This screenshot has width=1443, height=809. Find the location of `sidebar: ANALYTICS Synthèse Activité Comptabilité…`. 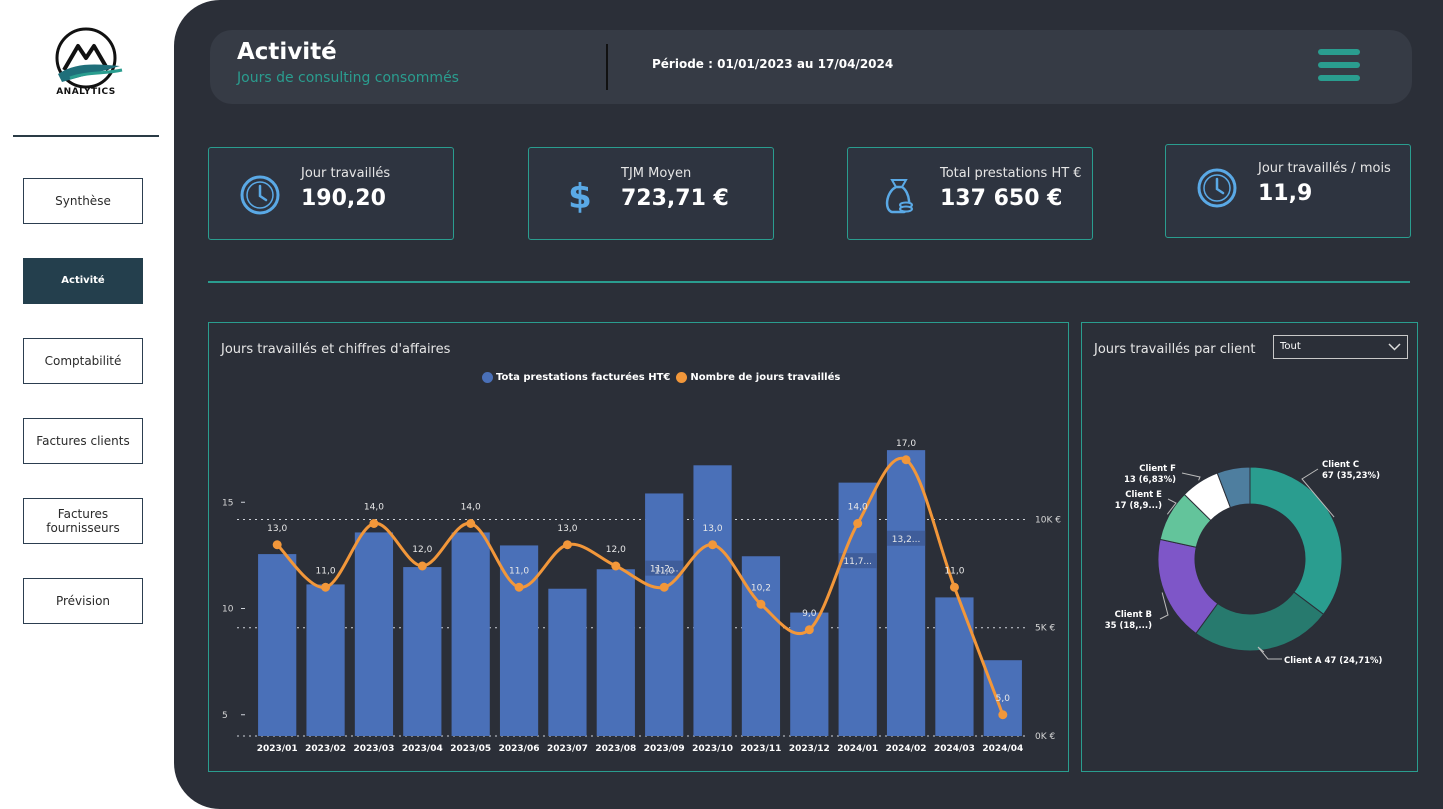

sidebar: ANALYTICS Synthèse Activité Comptabilité… is located at coordinates (87, 404).